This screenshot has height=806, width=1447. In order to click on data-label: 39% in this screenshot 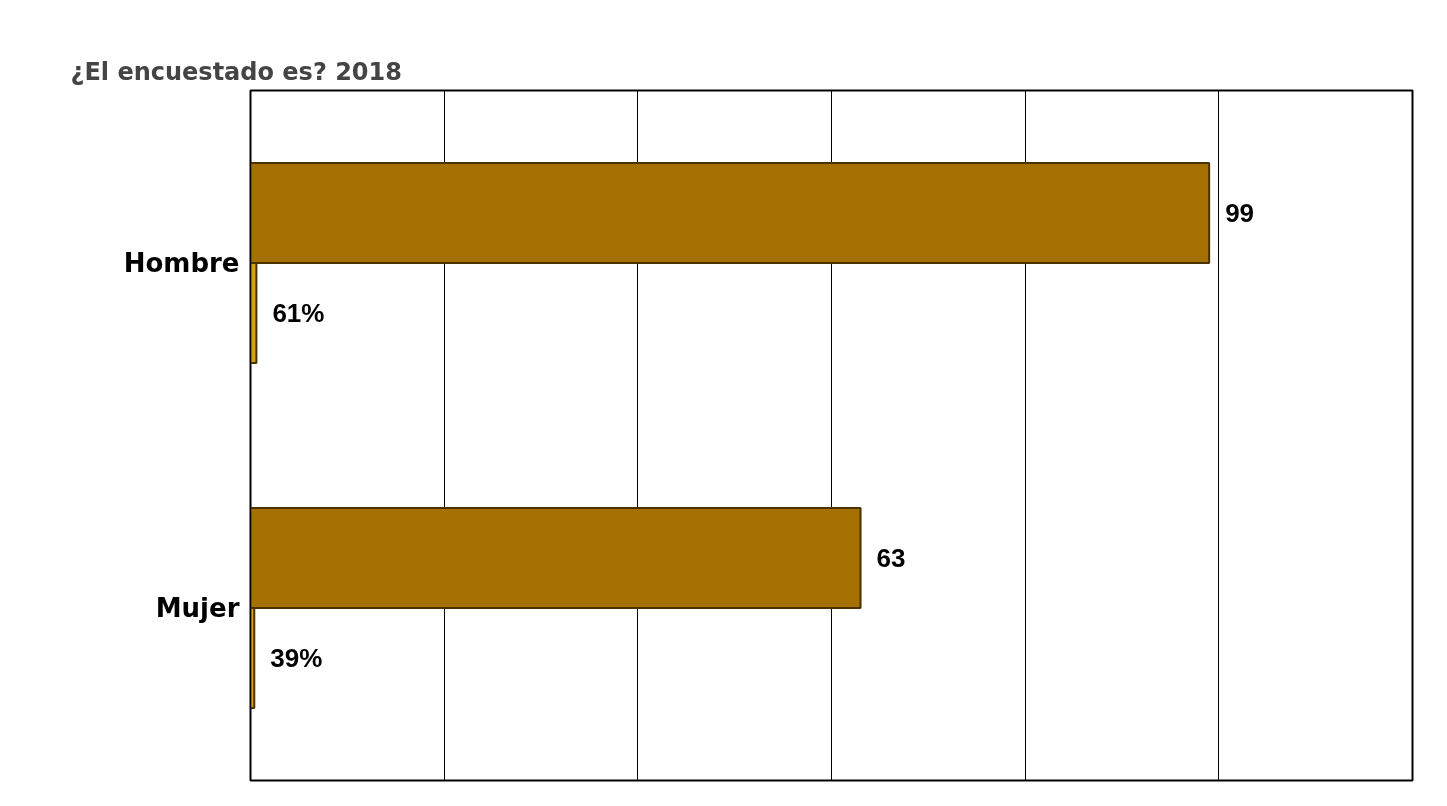, I will do `click(296, 658)`.